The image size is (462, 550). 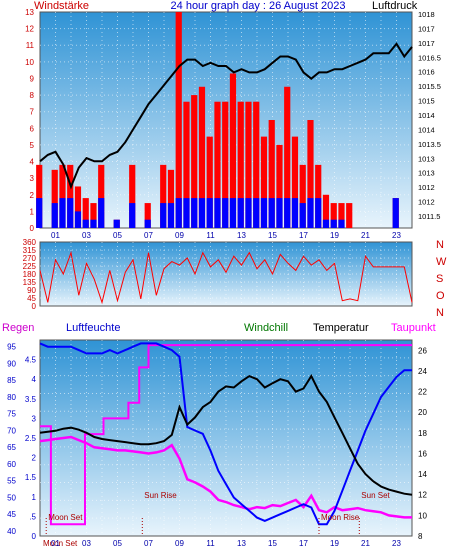 I want to click on direction-tick-label: 360, so click(x=30, y=242).